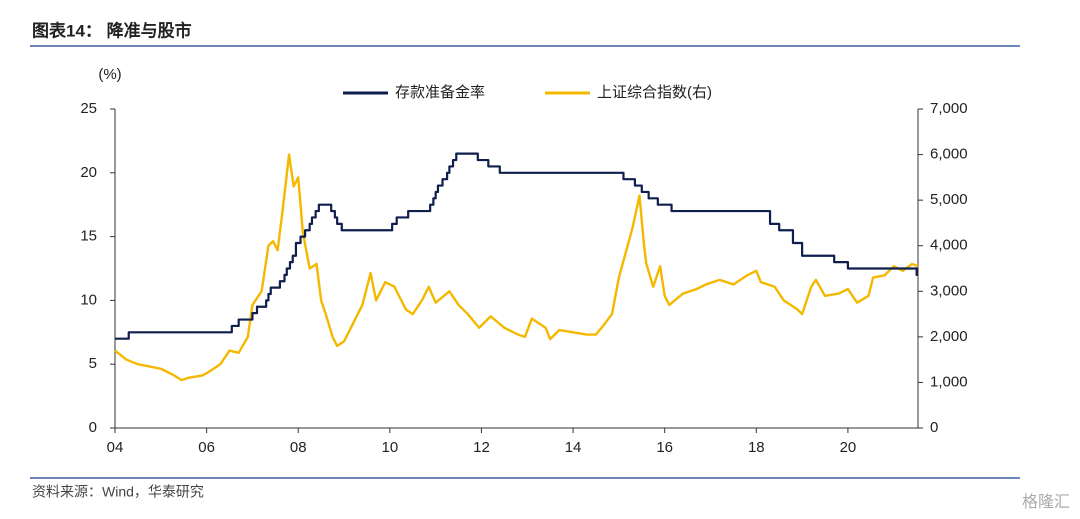 This screenshot has width=1080, height=519. What do you see at coordinates (949, 199) in the screenshot?
I see `y2-tick-label: 5,000` at bounding box center [949, 199].